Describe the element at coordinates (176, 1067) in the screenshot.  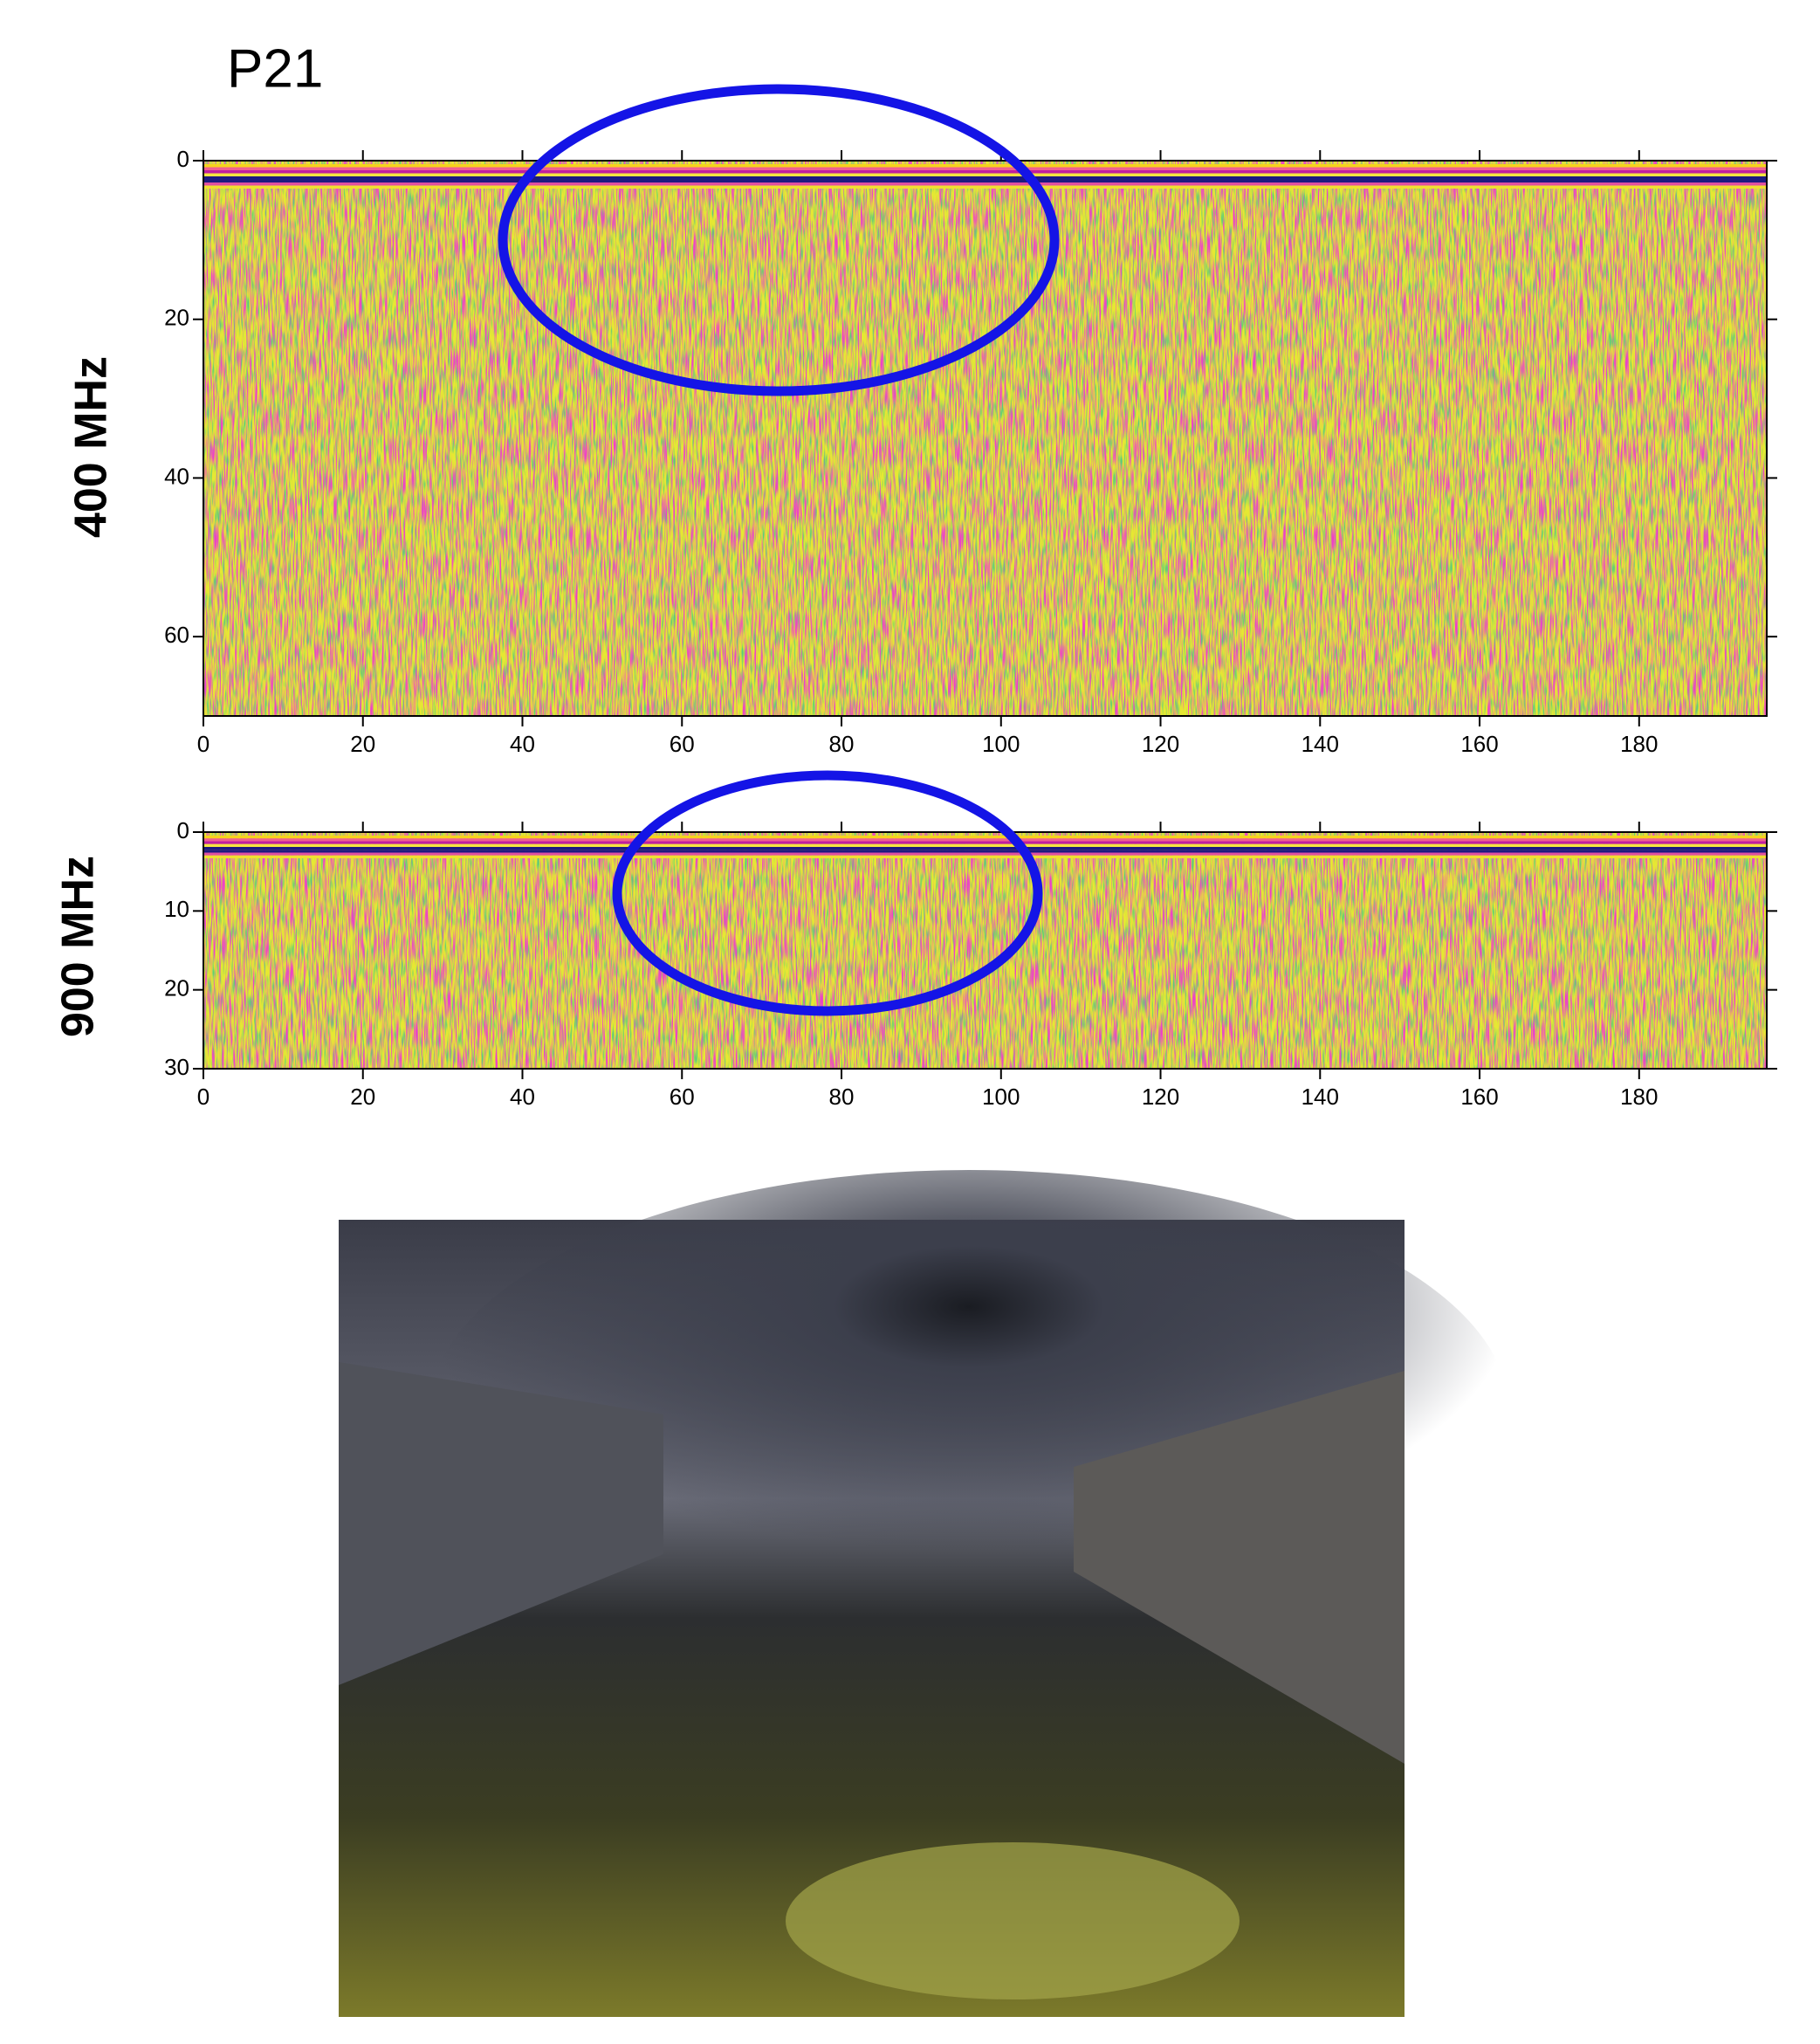
I see `y-tick-label: 30` at that location.